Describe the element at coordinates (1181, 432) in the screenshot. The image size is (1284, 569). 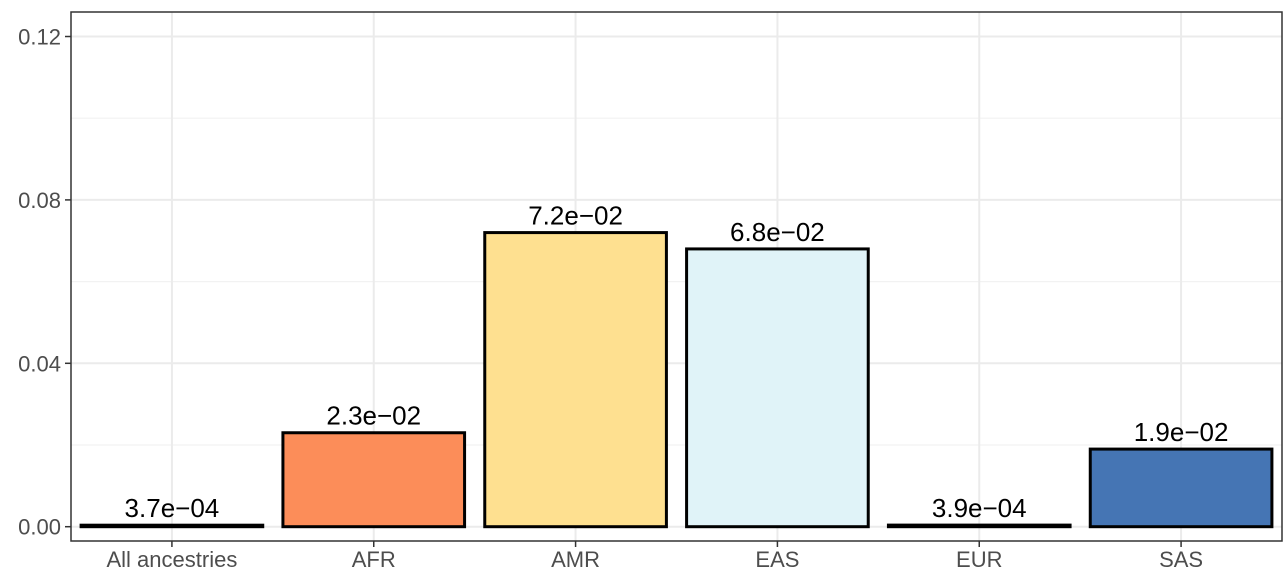
I see `bar-value-label: 1.9e−02` at that location.